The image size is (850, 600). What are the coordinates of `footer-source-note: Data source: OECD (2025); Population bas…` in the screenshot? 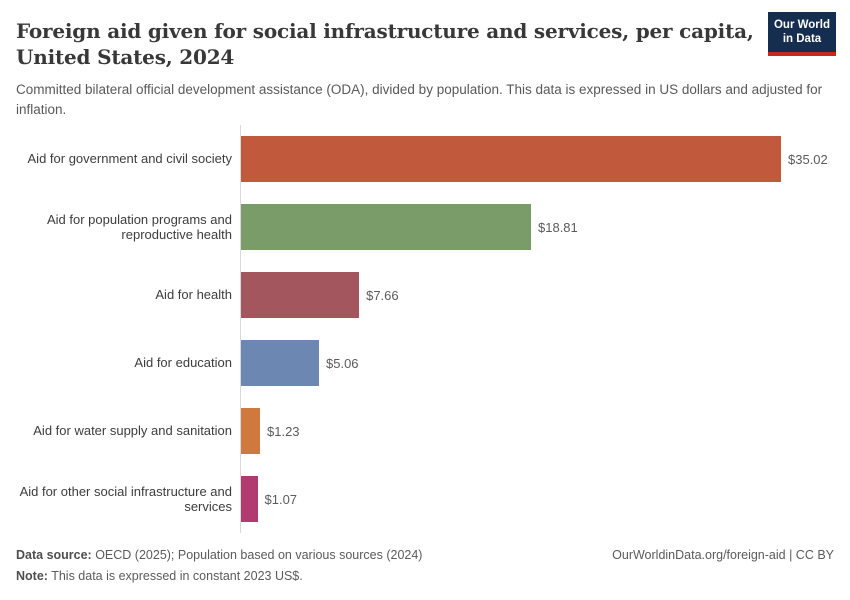 It's located at (219, 566).